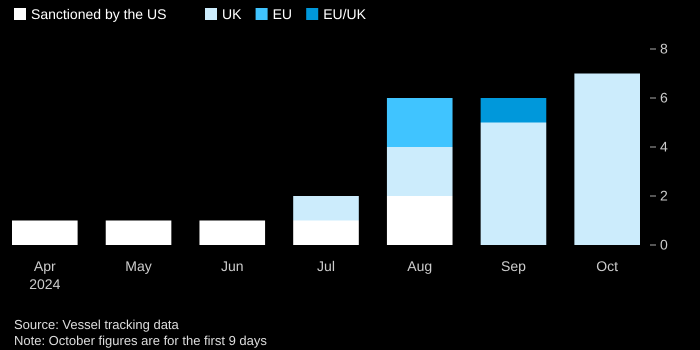  I want to click on legend-label: UK, so click(232, 14).